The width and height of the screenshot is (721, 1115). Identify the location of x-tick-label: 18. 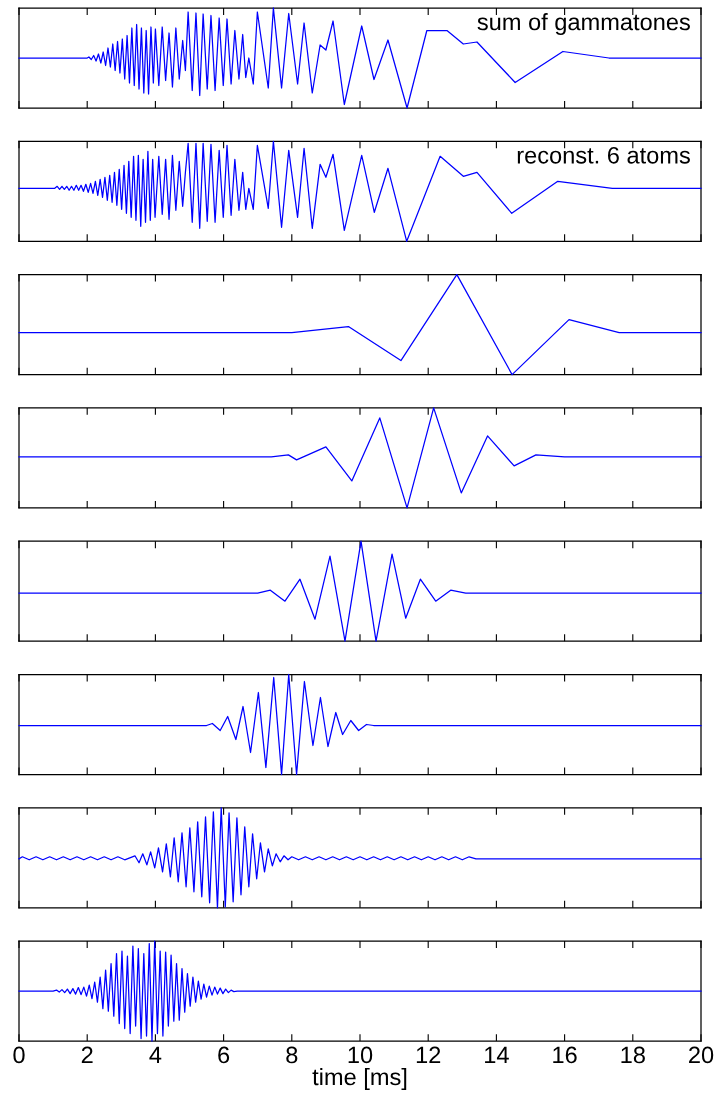
(633, 1055).